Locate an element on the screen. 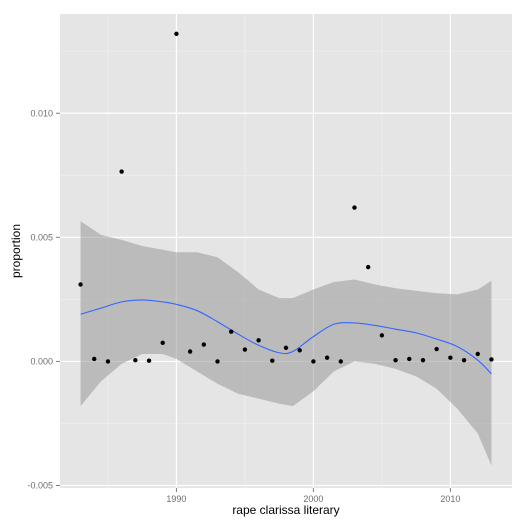  y-tick-label: -0.005 is located at coordinates (40, 486).